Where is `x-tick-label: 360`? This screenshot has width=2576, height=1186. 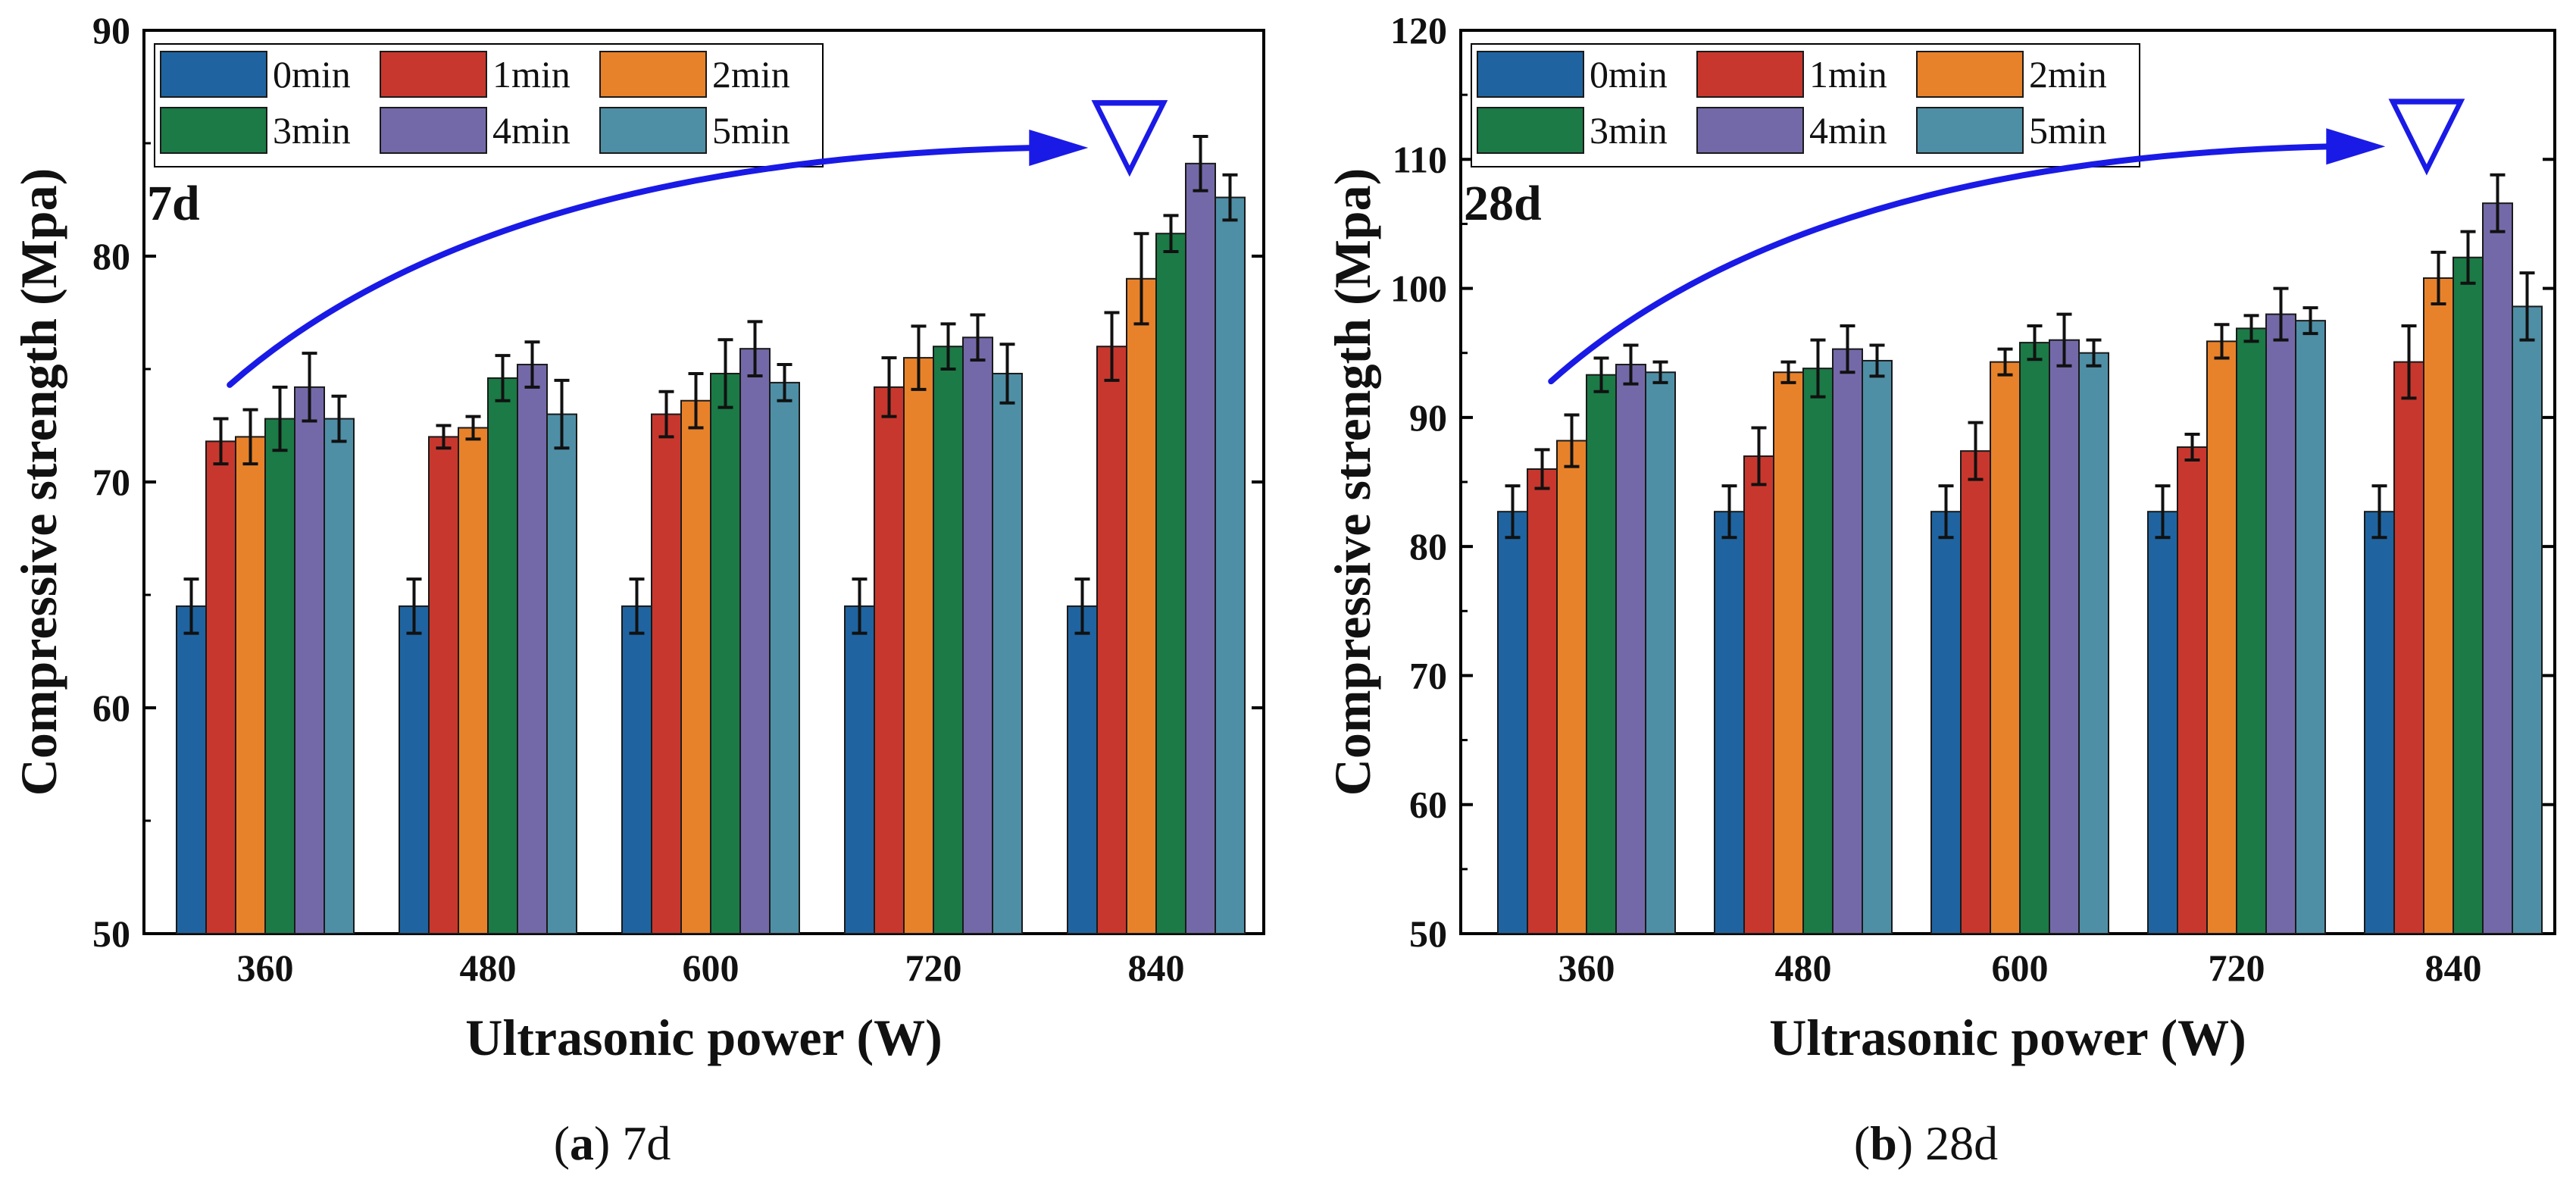 x-tick-label: 360 is located at coordinates (1587, 968).